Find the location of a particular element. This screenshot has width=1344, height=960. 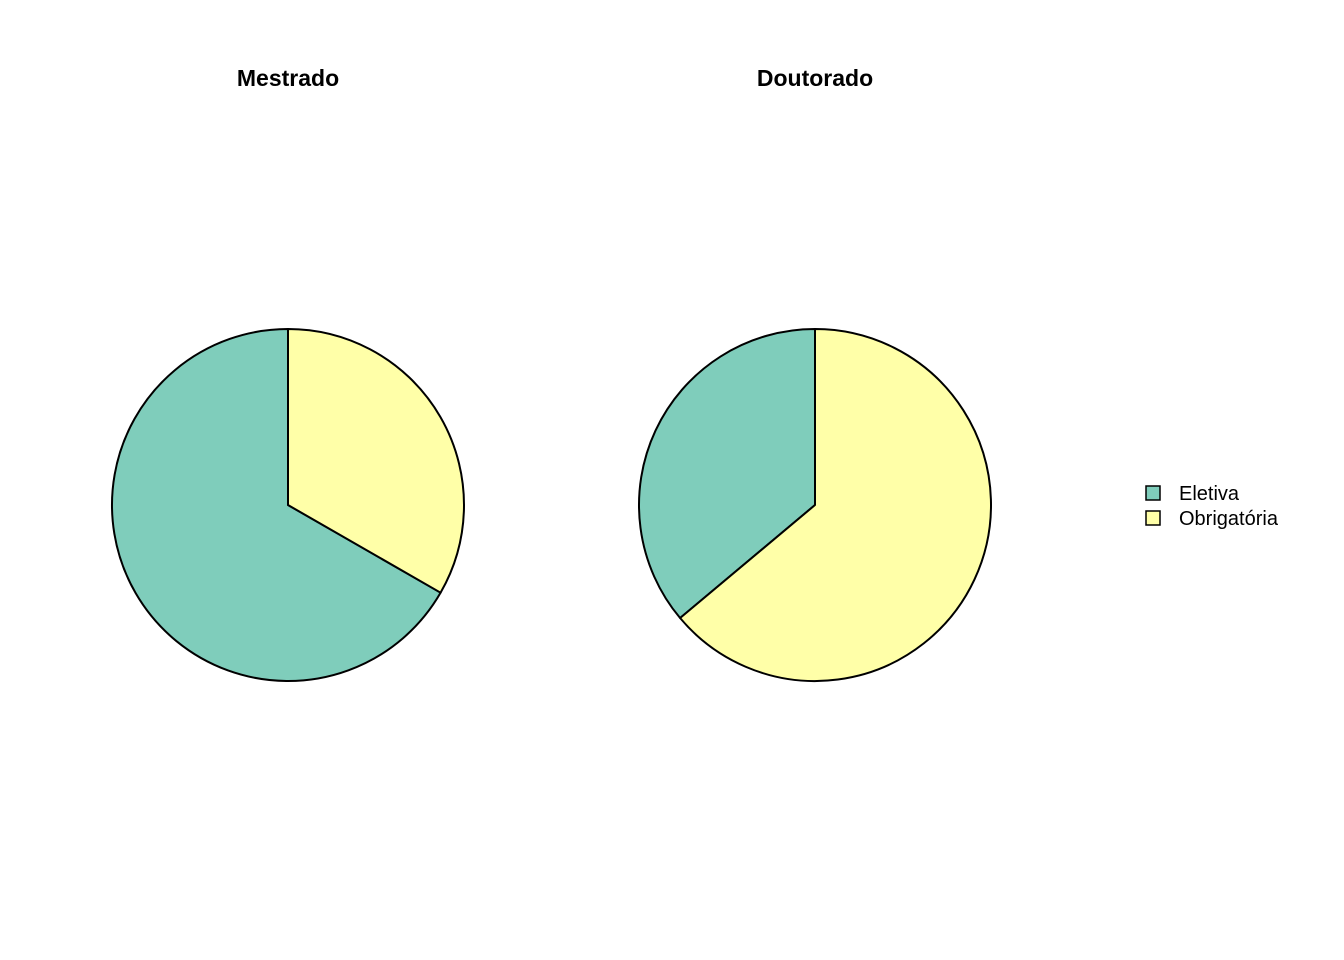

pie-slice-mestrado-eletiva is located at coordinates (276, 505).